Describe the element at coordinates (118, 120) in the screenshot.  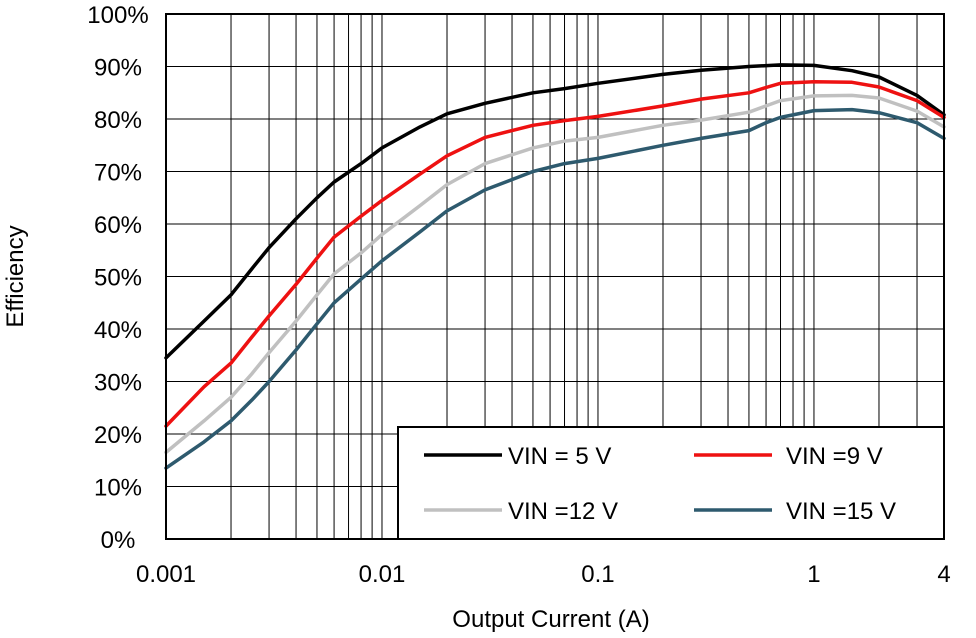
I see `y-tick-label: 80%` at that location.